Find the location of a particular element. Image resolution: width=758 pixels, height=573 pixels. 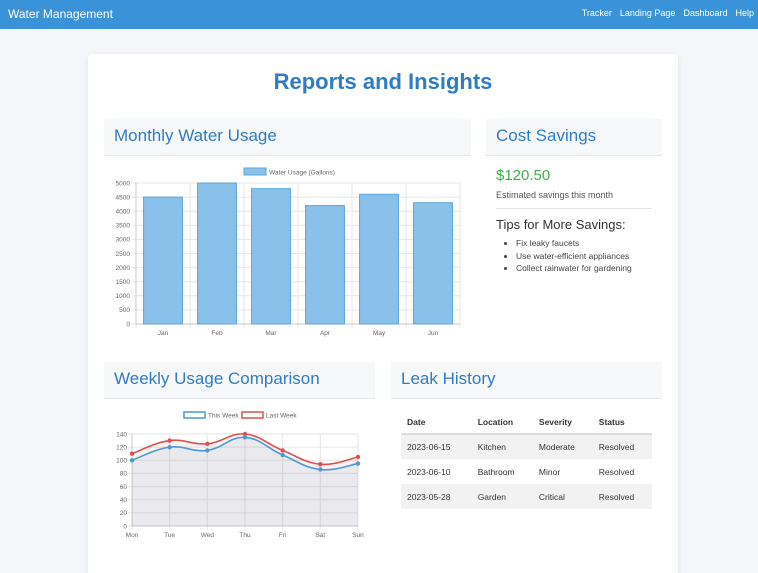

point-series-1-wed is located at coordinates (207, 444).